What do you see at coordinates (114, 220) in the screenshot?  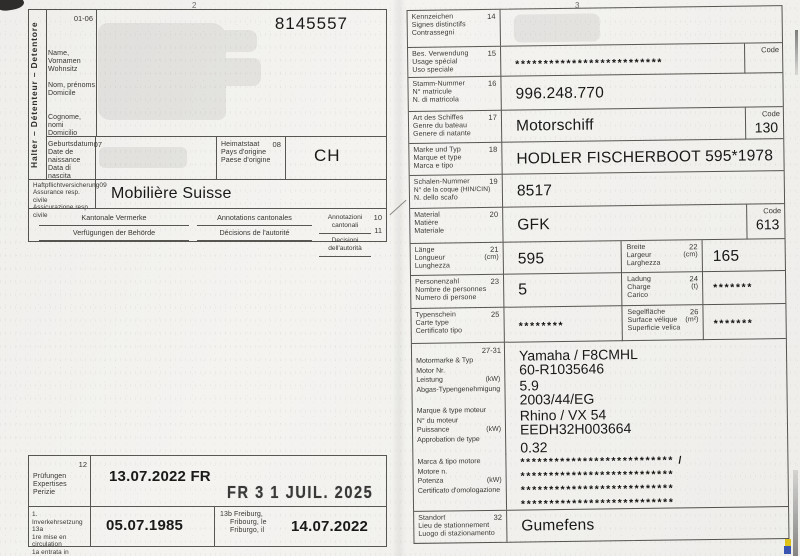 I see `annotations-header-de-line1: Kantonale Vermerke` at bounding box center [114, 220].